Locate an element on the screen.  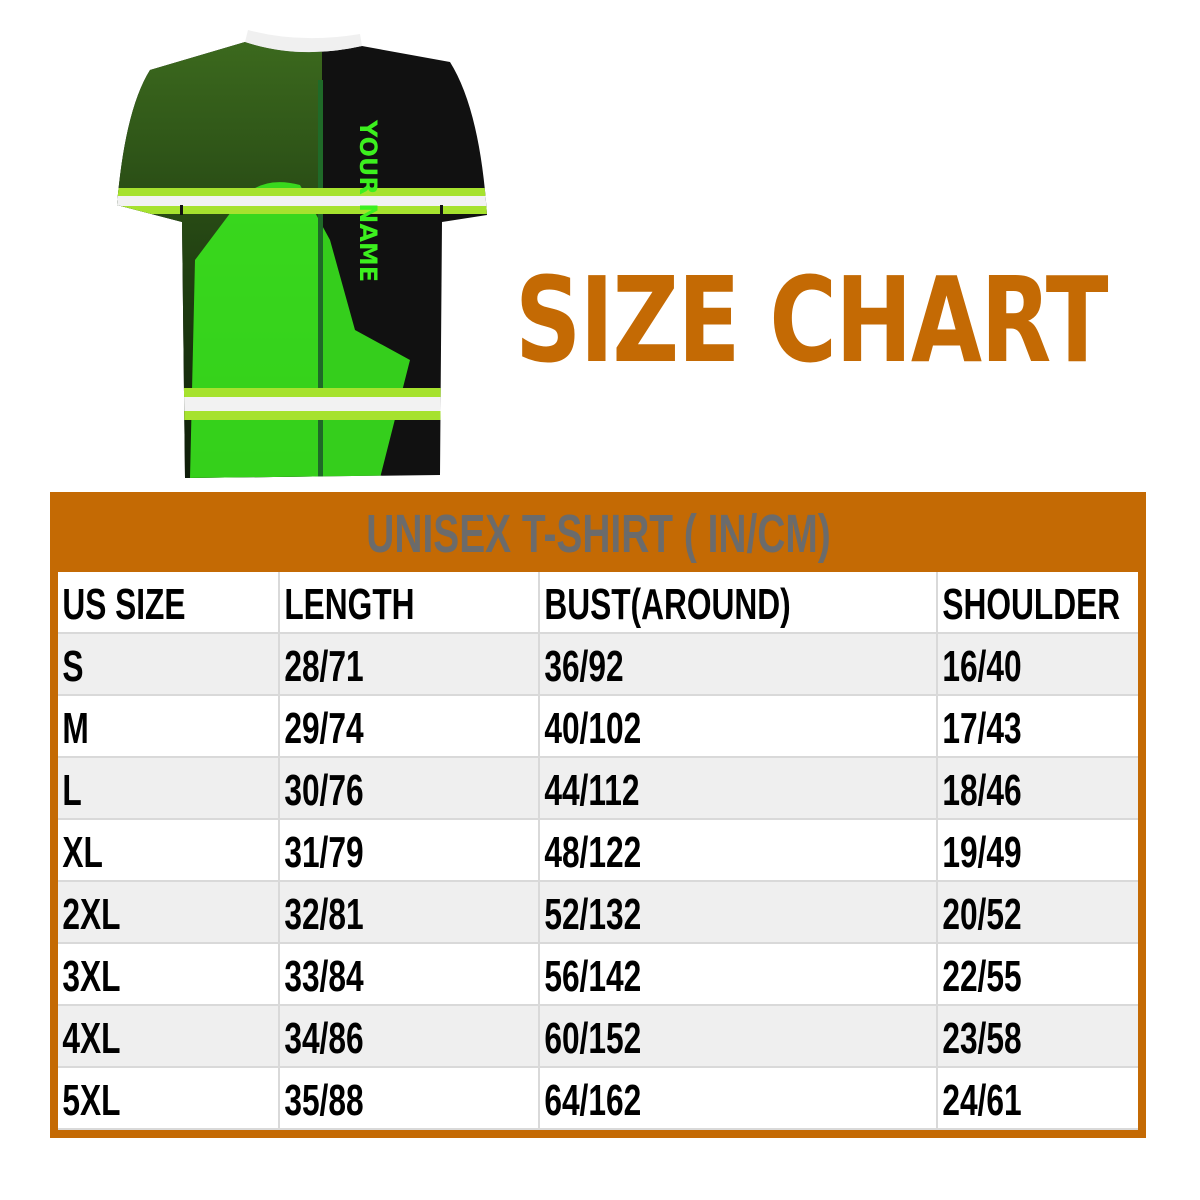
cell-shoulder: 20/52 is located at coordinates (982, 914).